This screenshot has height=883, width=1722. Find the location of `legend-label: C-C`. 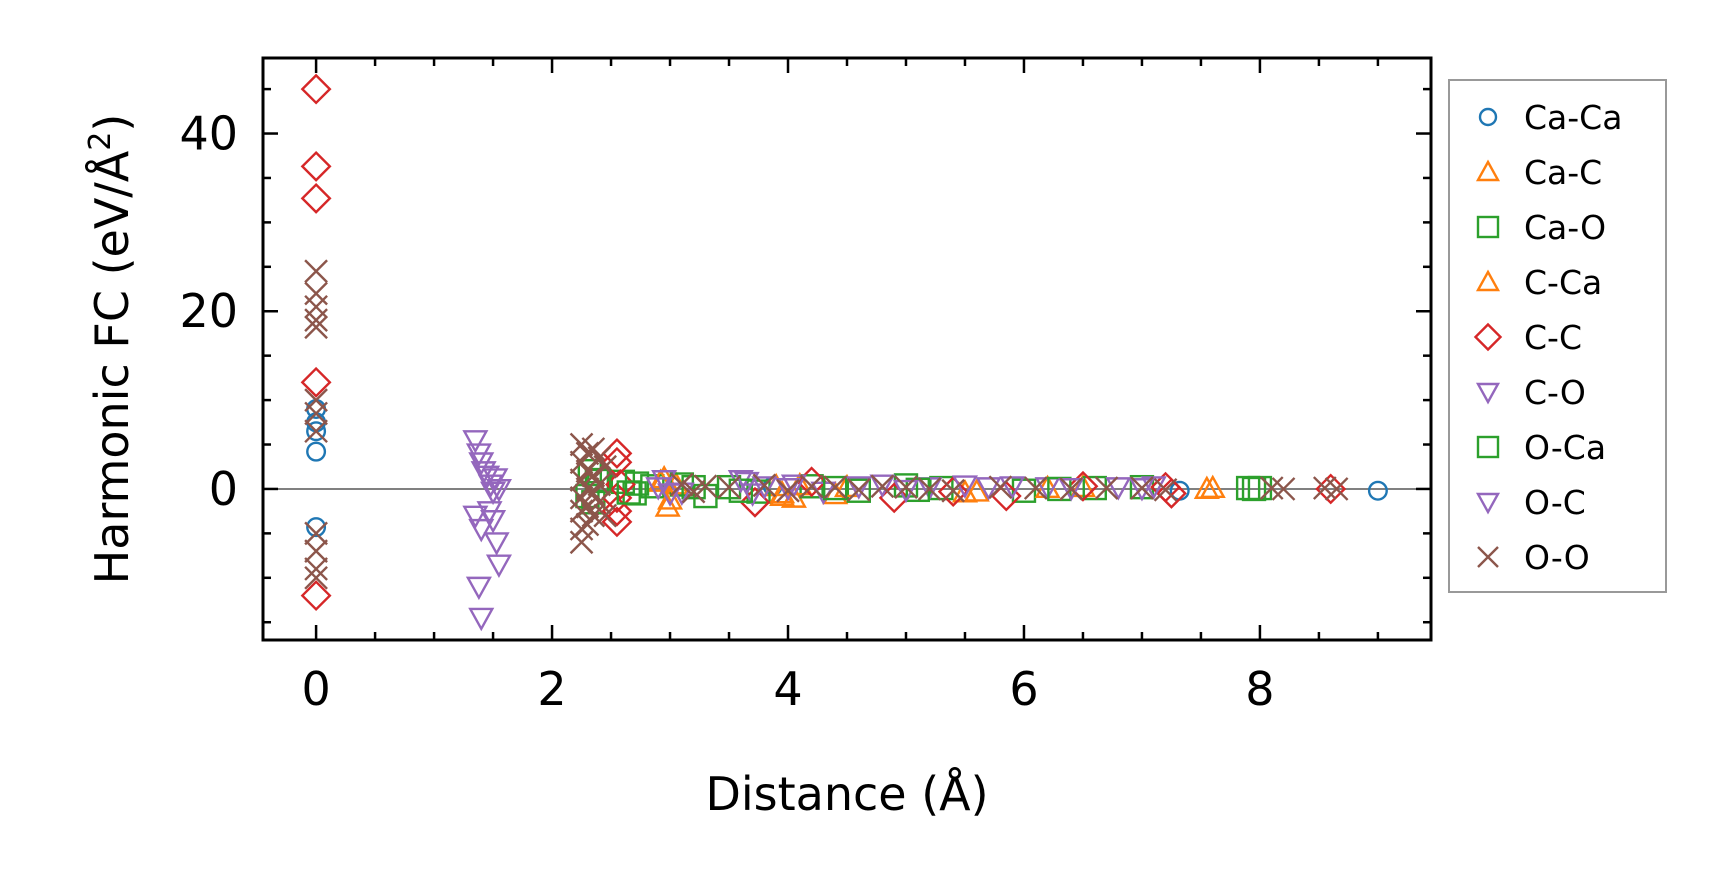

legend-label: C-C is located at coordinates (1553, 337).